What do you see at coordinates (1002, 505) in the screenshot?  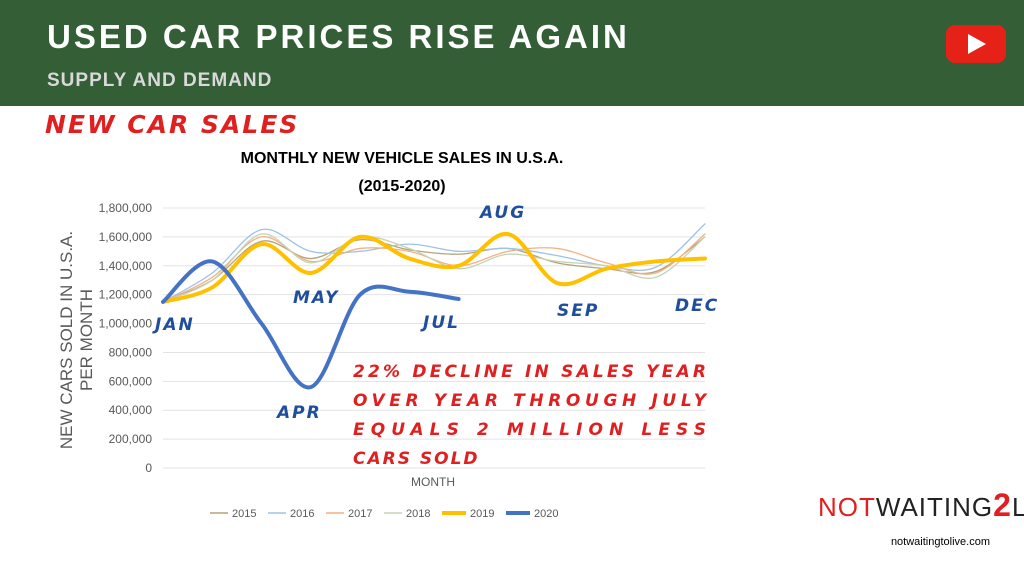 I see `logo-part: 2` at bounding box center [1002, 505].